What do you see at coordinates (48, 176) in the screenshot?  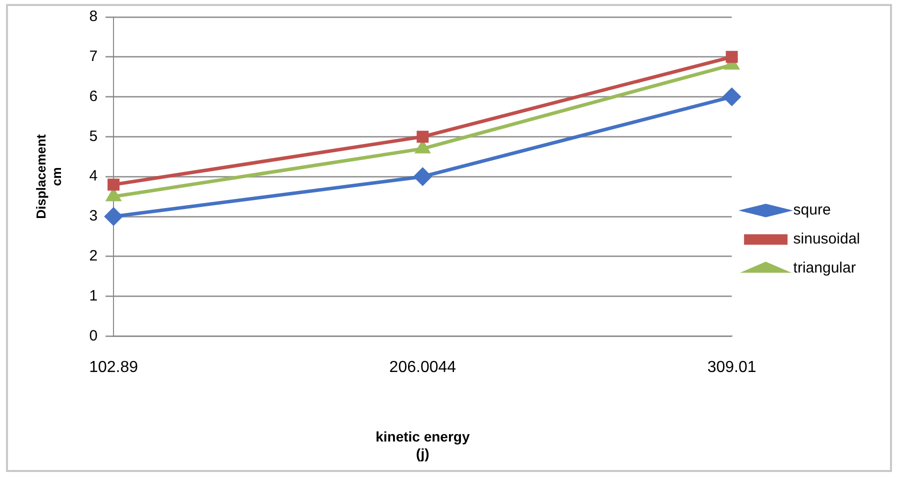 I see `y-axis-title: Displacement cm` at bounding box center [48, 176].